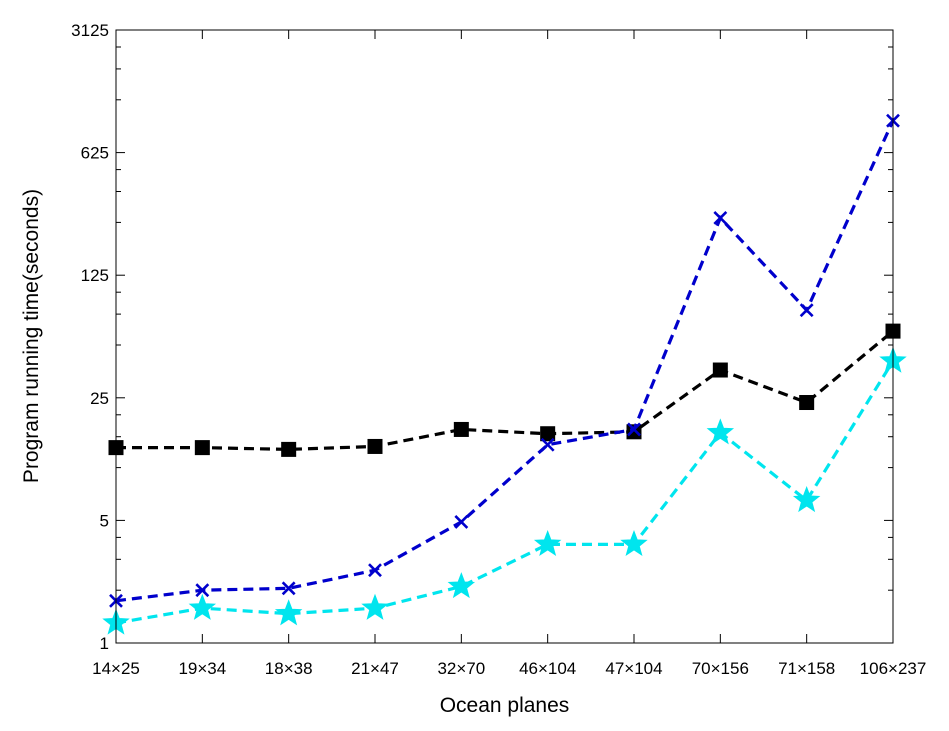 The image size is (949, 731). What do you see at coordinates (461, 668) in the screenshot?
I see `x-tick-label: 32×70` at bounding box center [461, 668].